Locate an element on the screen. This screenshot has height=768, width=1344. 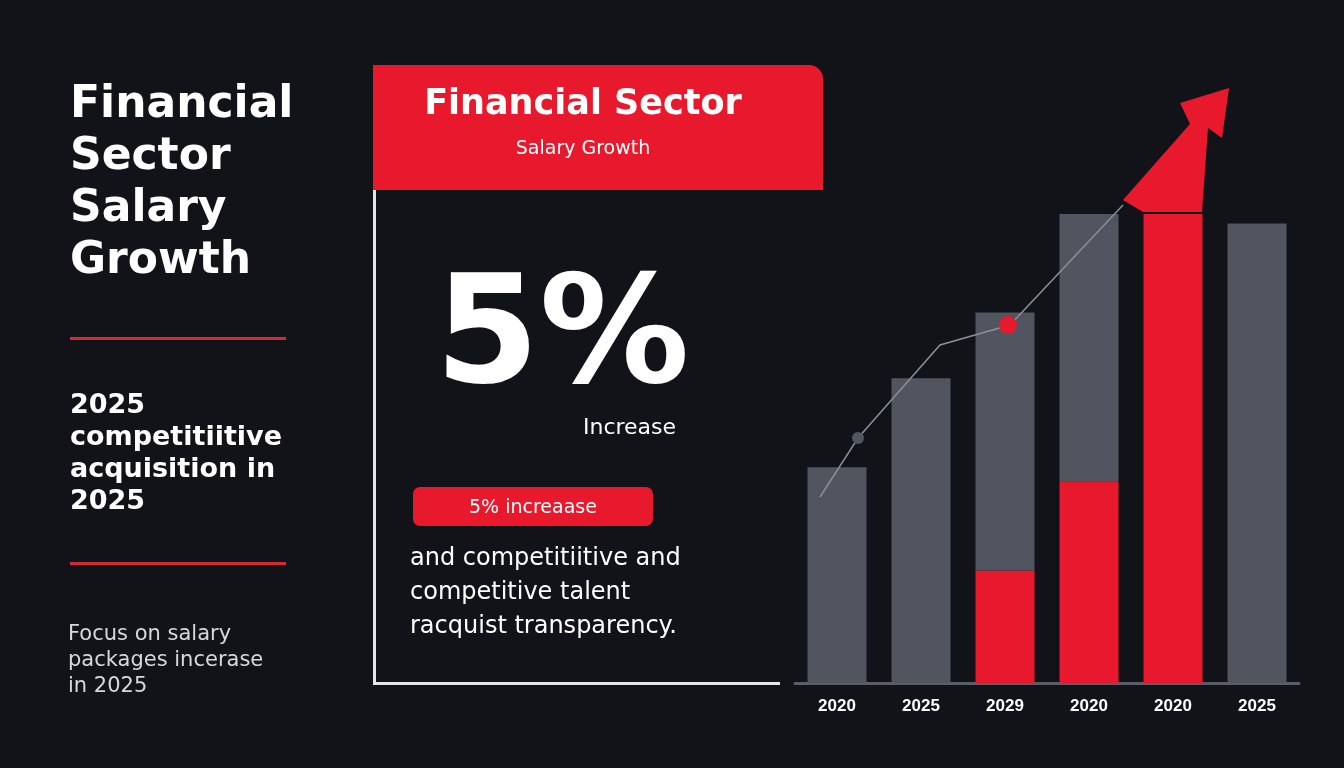
text: Financial Sector Salary Growth is located at coordinates (182, 180).